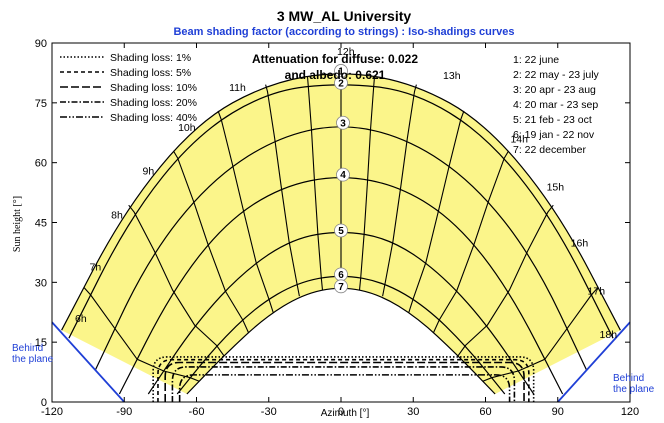 The height and width of the screenshot is (423, 664). What do you see at coordinates (153, 118) in the screenshot?
I see `legend-label: Shading loss: 40%` at bounding box center [153, 118].